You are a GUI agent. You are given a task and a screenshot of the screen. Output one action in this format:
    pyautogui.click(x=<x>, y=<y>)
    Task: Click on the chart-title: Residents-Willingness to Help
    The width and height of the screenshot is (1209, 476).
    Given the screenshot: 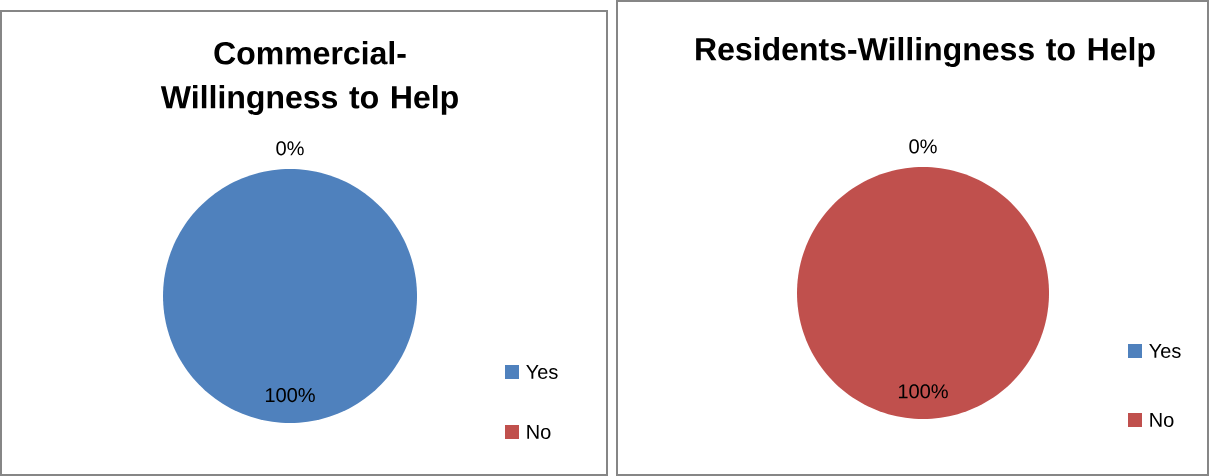 What is the action you would take?
    pyautogui.click(x=925, y=52)
    